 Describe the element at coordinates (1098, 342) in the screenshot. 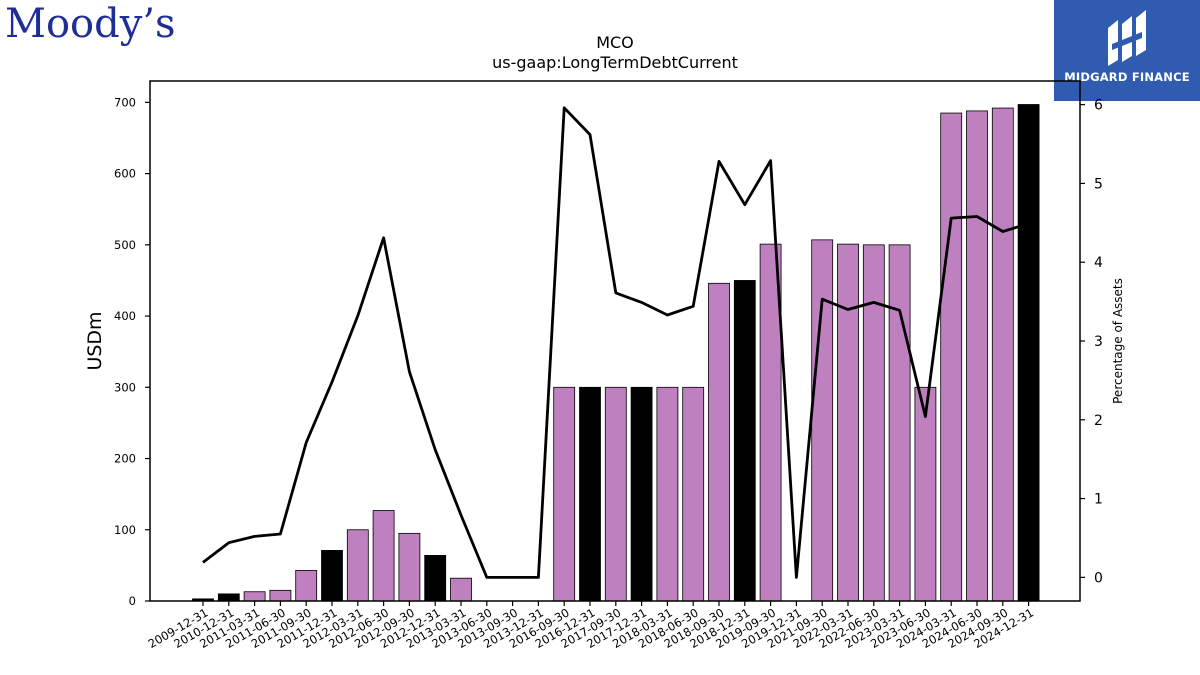

I see `y2-tick-label: 3` at that location.